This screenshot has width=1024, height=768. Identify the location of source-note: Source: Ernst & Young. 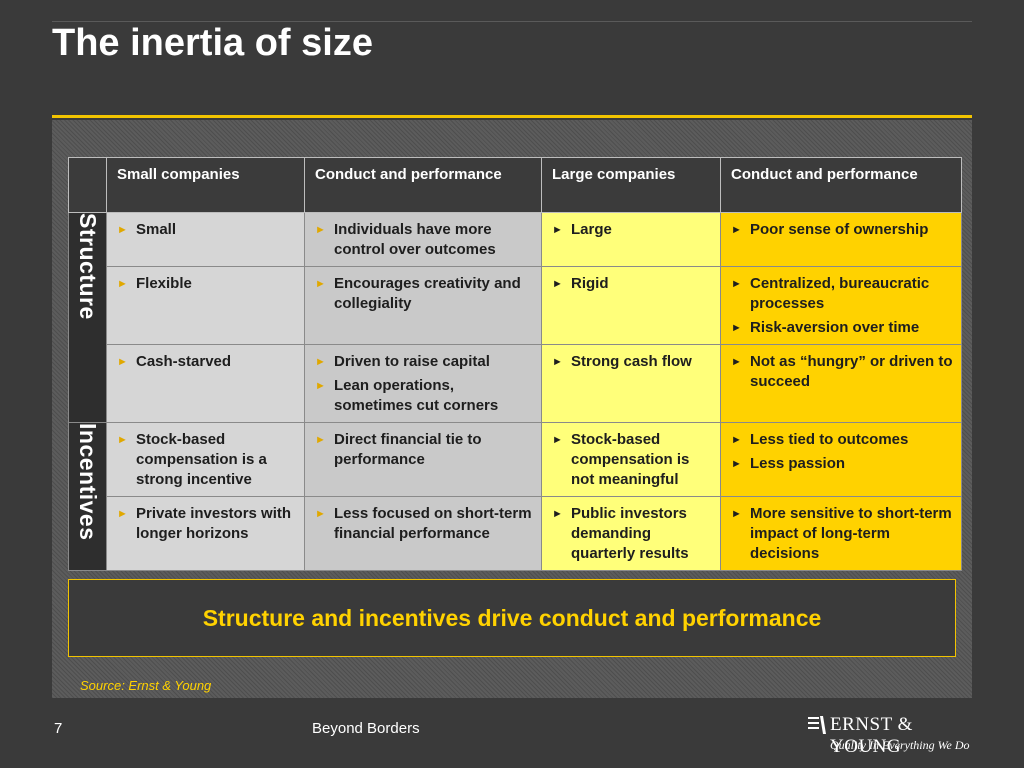
(146, 685).